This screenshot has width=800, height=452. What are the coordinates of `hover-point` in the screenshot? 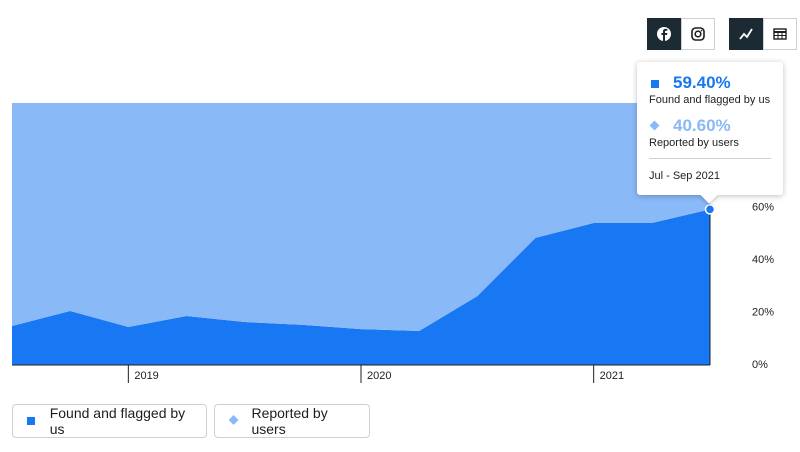 It's located at (710, 209).